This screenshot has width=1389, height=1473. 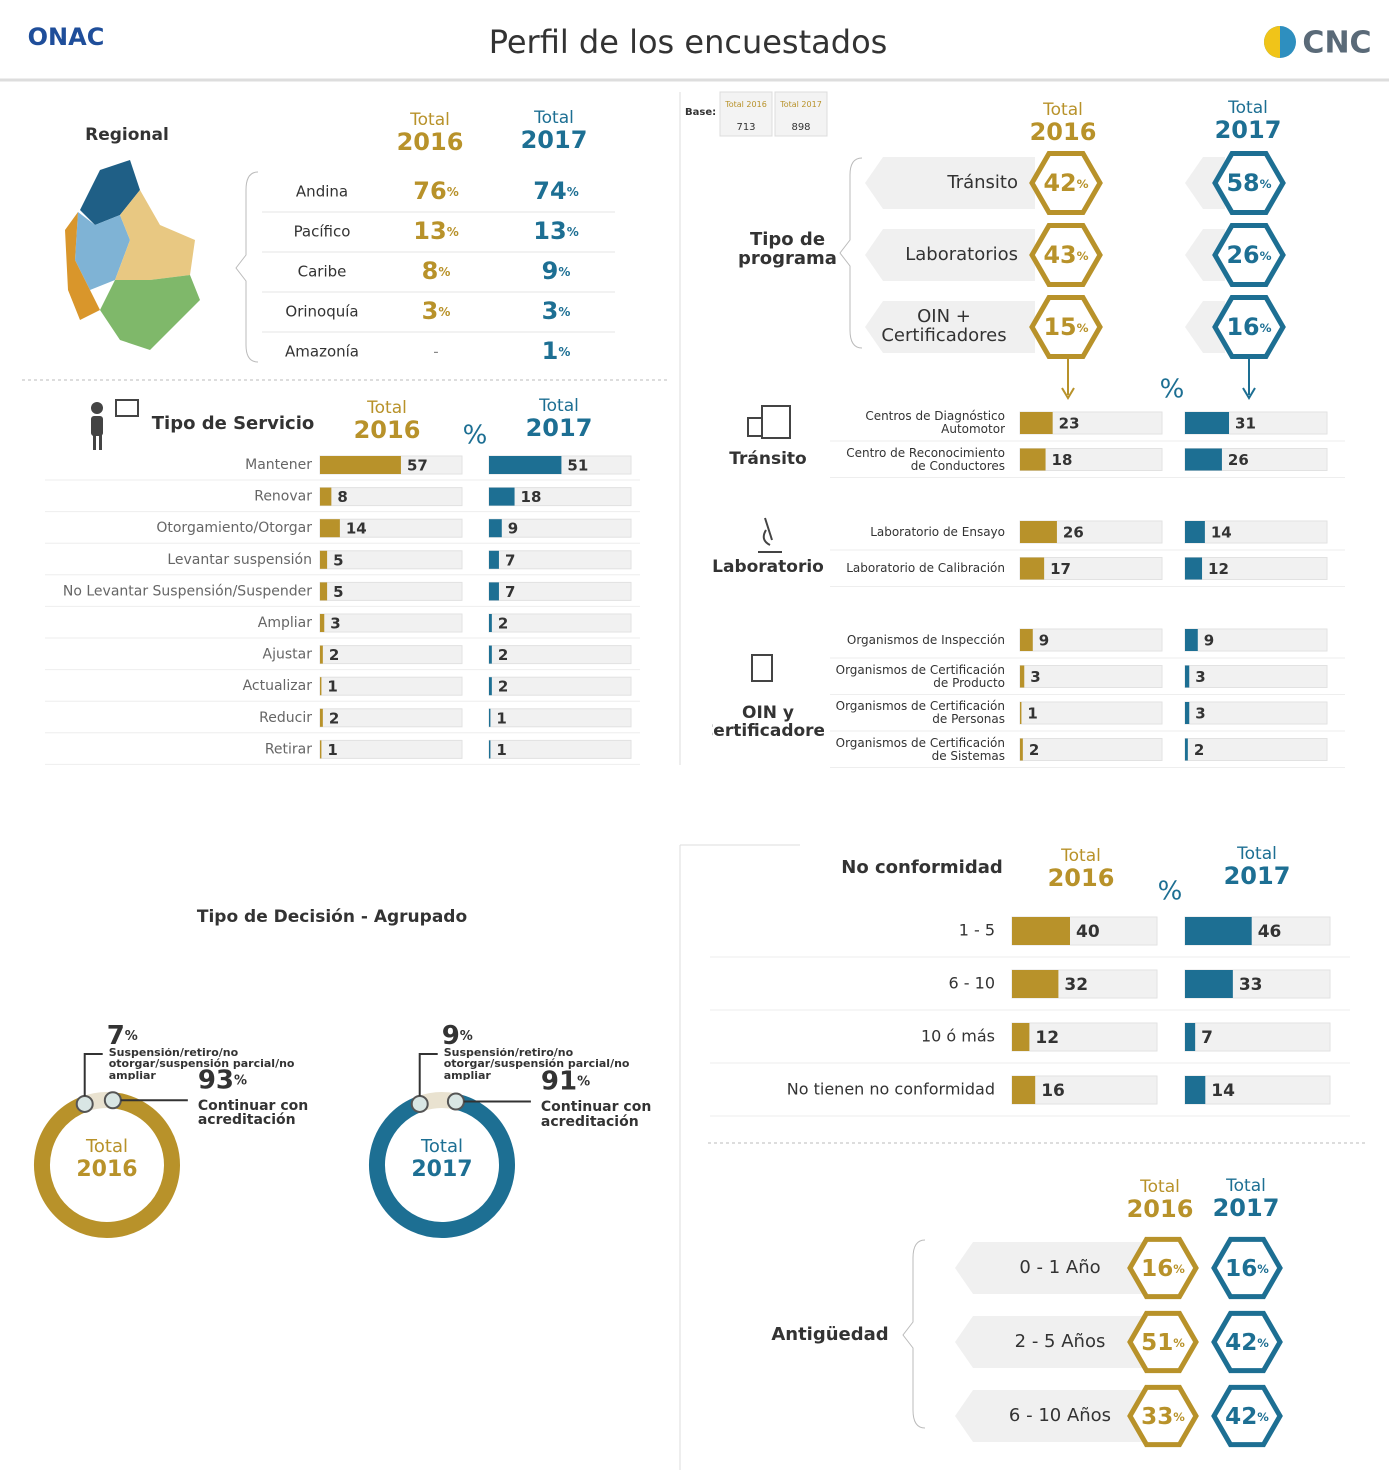 What do you see at coordinates (801, 114) in the screenshot?
I see `base-cell` at bounding box center [801, 114].